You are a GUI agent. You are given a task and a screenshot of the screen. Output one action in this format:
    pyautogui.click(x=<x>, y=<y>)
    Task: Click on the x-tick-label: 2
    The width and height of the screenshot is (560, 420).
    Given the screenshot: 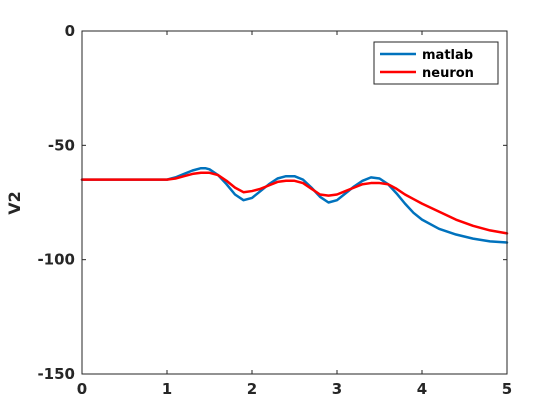 What is the action you would take?
    pyautogui.click(x=252, y=389)
    